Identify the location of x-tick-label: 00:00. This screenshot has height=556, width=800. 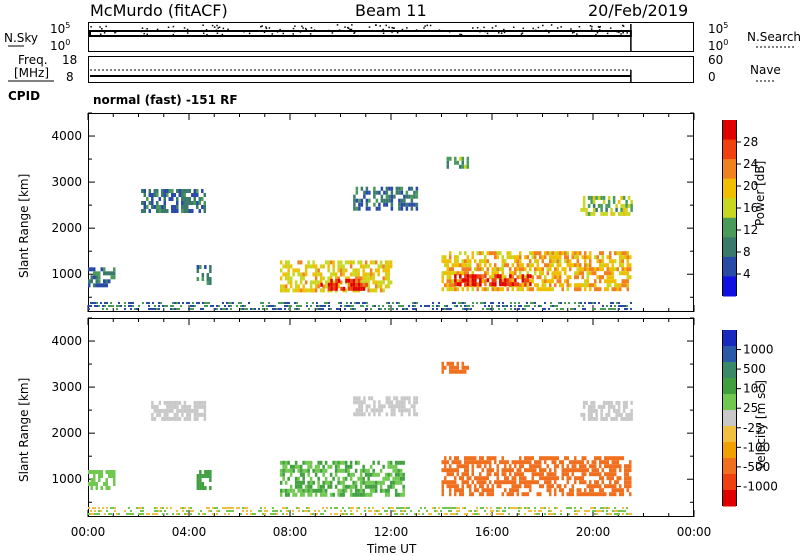
(694, 532).